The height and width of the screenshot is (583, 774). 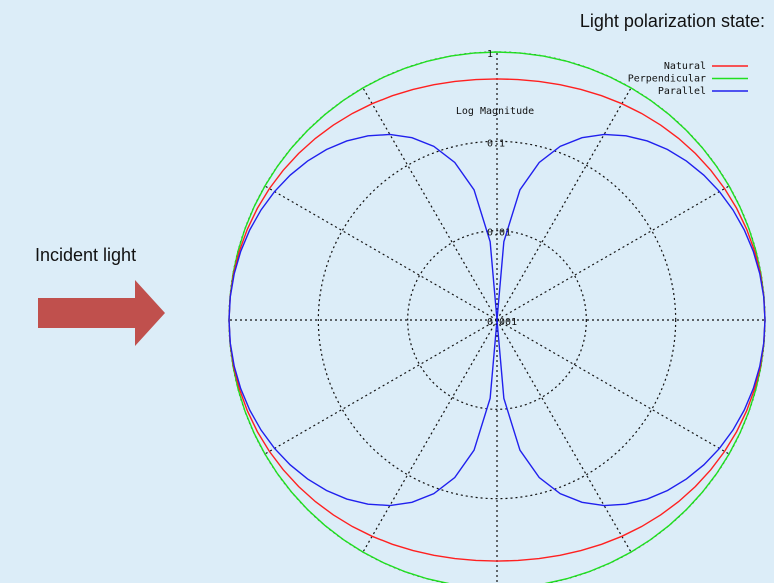 I want to click on legend-label: Parallel, so click(x=682, y=91).